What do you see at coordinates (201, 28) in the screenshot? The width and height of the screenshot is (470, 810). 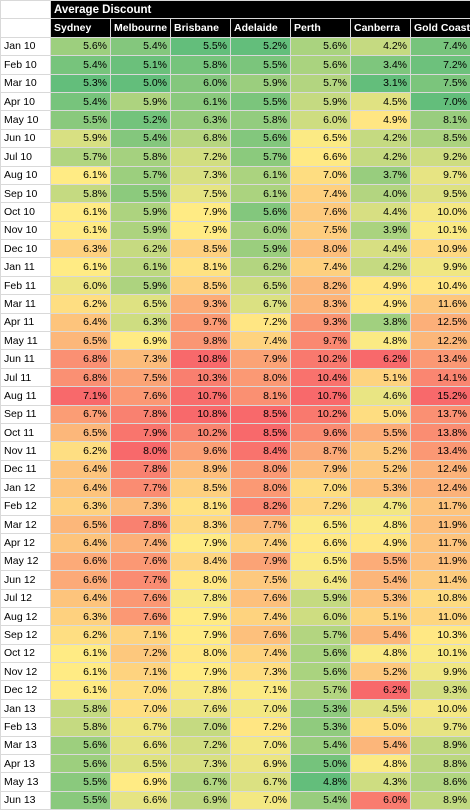 I see `column-header: Brisbane` at bounding box center [201, 28].